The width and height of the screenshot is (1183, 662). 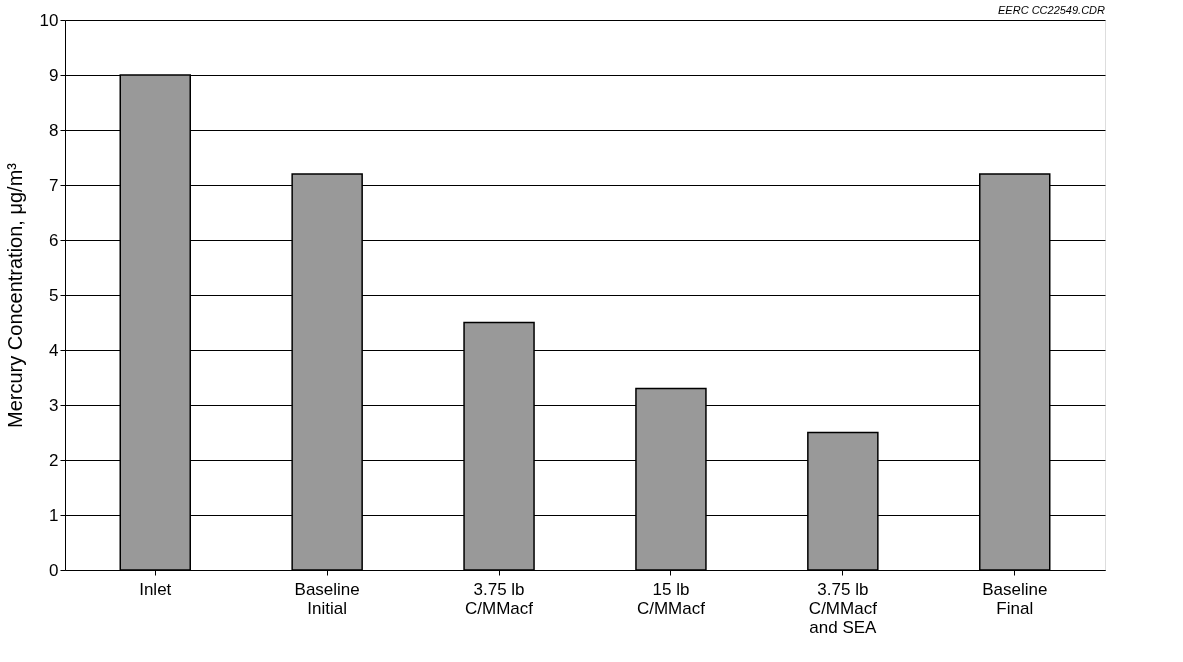 I want to click on y-tick-label: 4, so click(x=54, y=350).